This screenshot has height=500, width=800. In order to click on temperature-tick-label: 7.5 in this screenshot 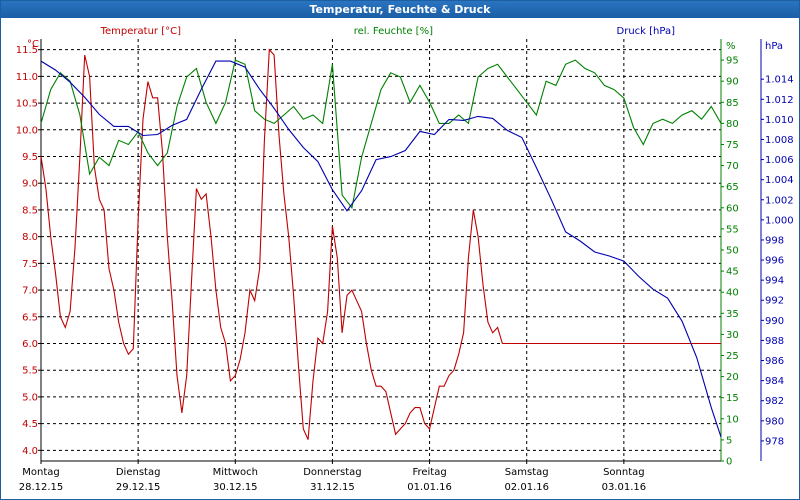, I will do `click(30, 264)`.